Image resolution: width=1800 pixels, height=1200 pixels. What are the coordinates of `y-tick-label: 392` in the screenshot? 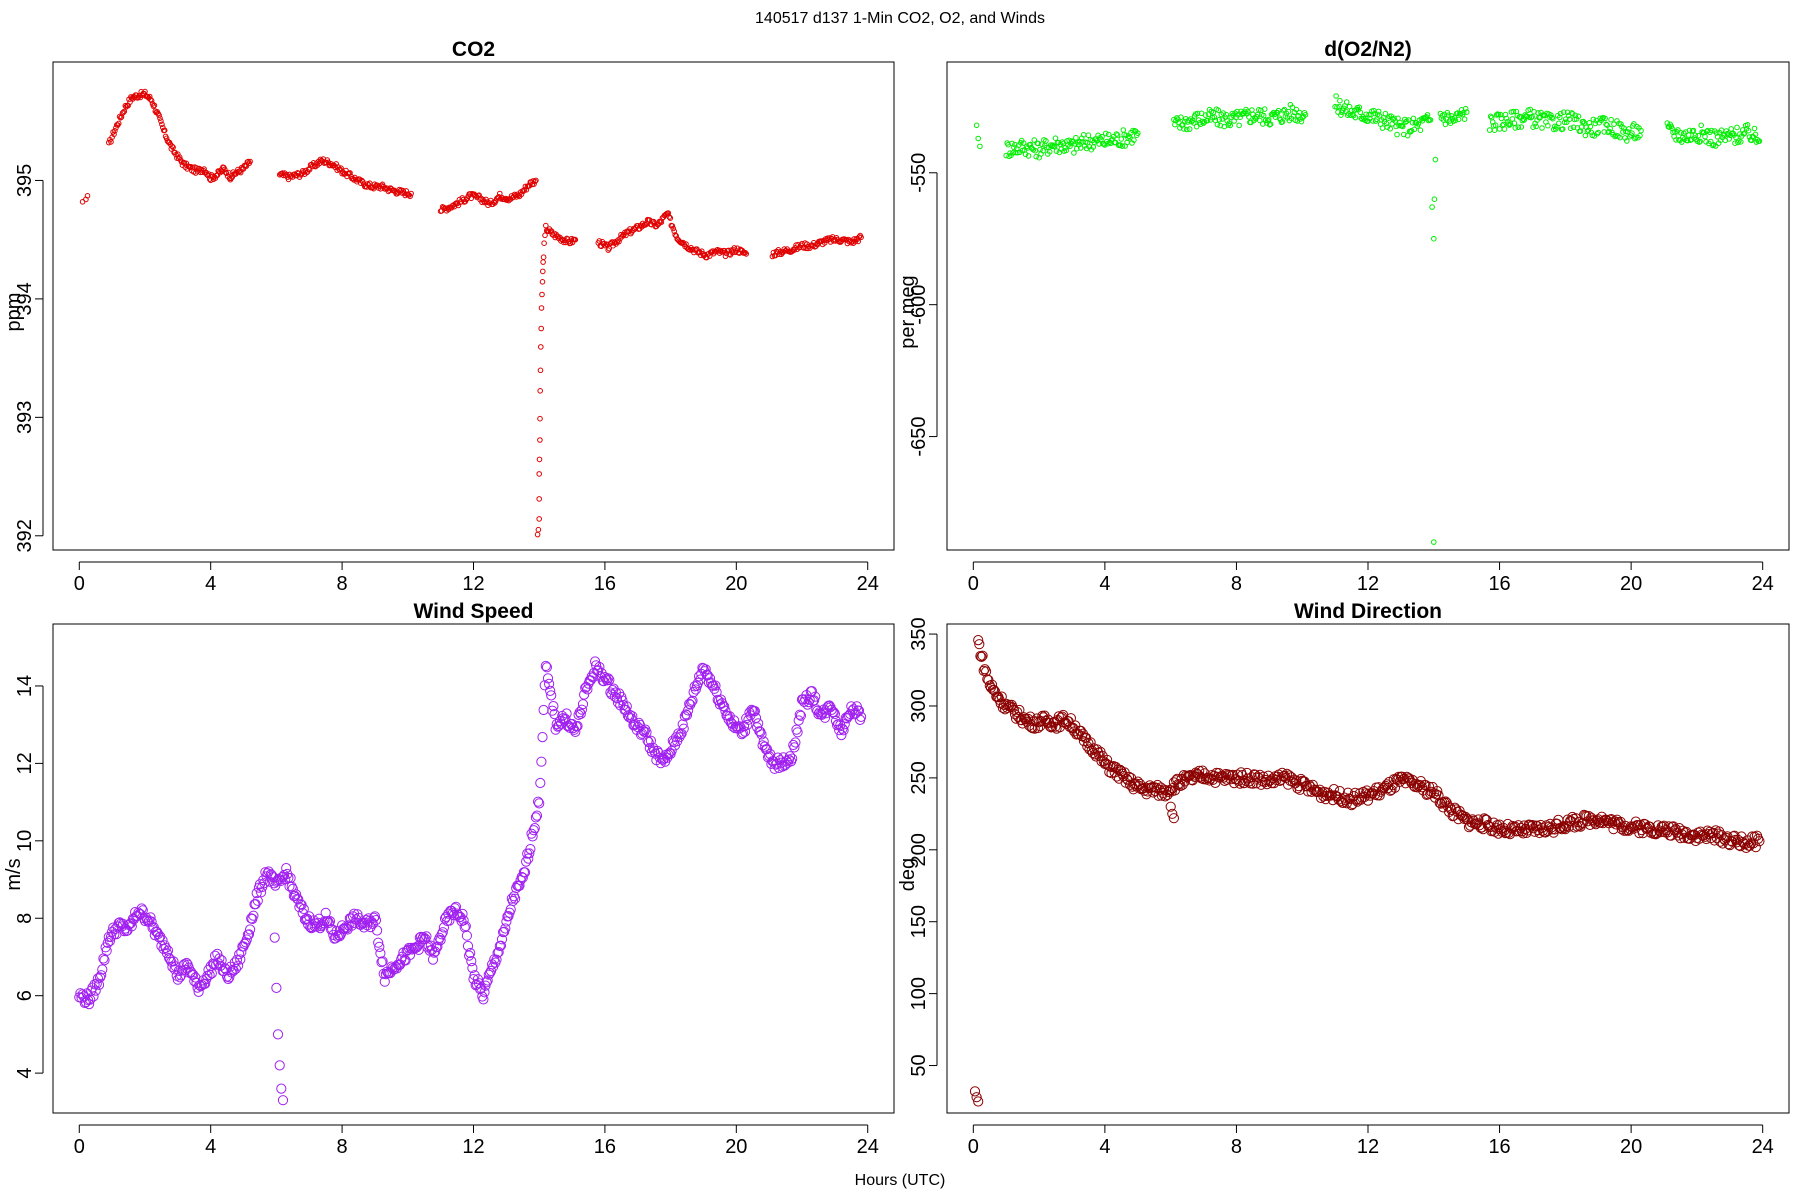 It's located at (25, 535).